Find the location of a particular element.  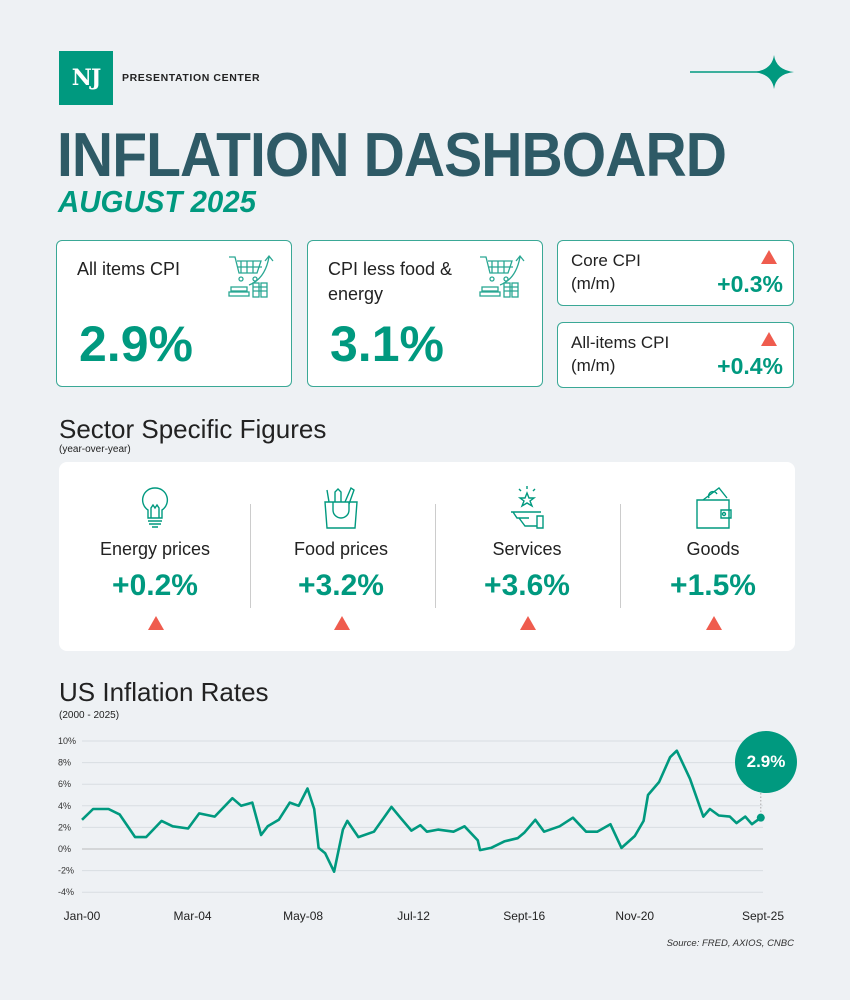

x-tick-label: Sept-25 is located at coordinates (763, 916).